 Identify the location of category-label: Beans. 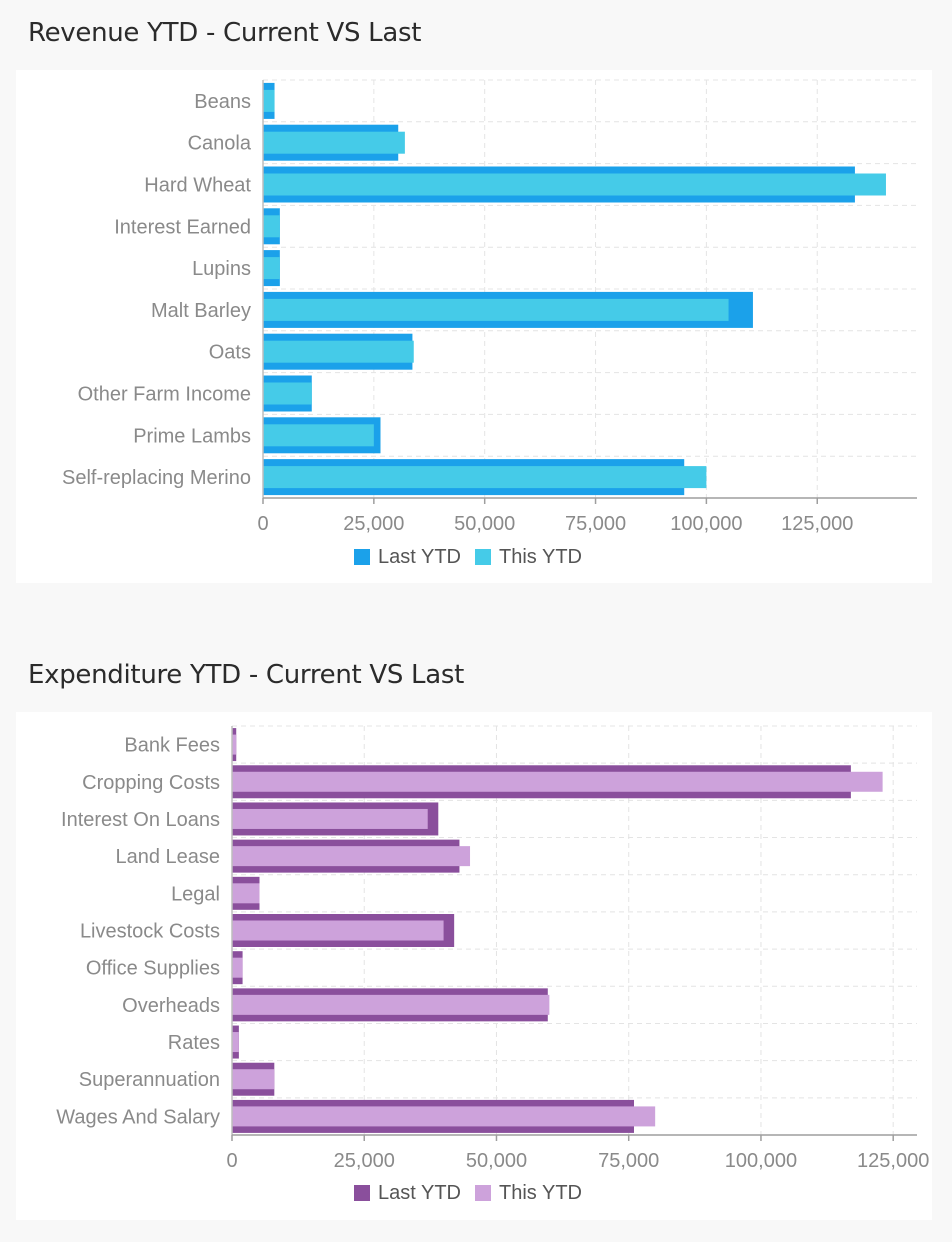
(222, 102).